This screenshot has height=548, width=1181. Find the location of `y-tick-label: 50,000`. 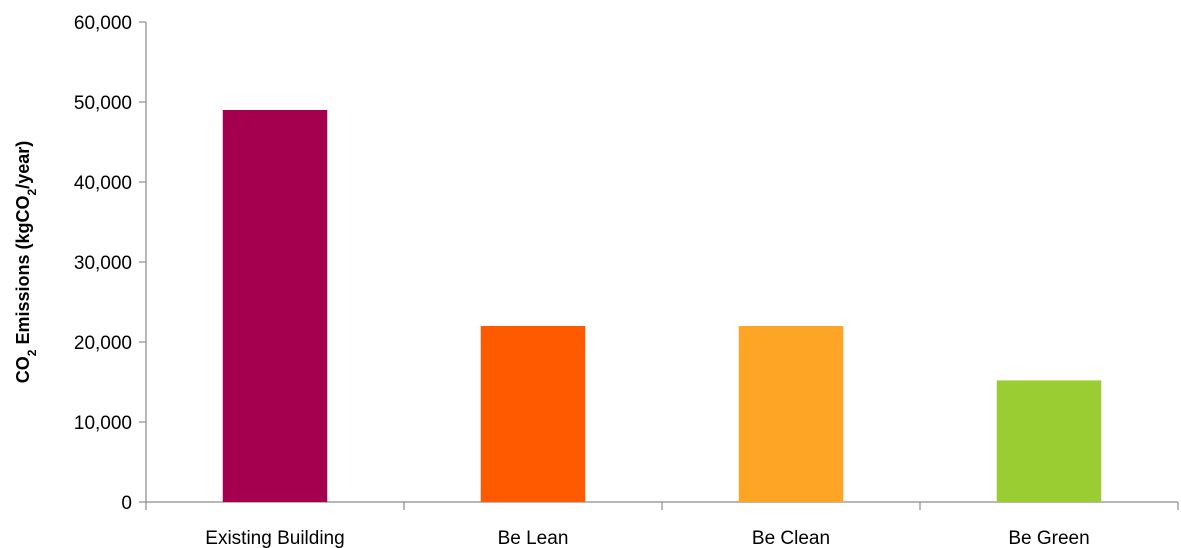

y-tick-label: 50,000 is located at coordinates (103, 103).